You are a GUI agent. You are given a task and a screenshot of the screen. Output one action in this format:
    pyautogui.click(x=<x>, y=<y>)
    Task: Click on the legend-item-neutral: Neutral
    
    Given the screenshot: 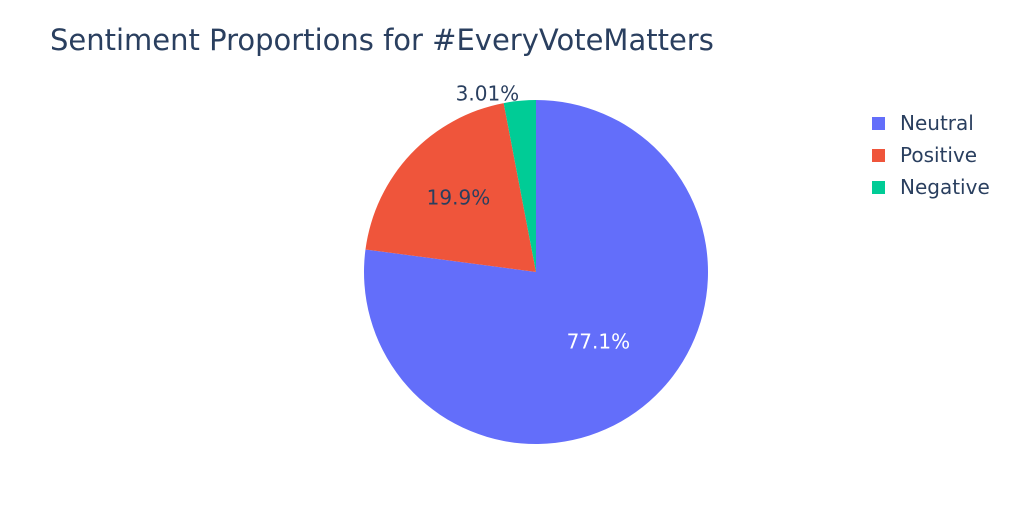 What is the action you would take?
    pyautogui.click(x=931, y=123)
    